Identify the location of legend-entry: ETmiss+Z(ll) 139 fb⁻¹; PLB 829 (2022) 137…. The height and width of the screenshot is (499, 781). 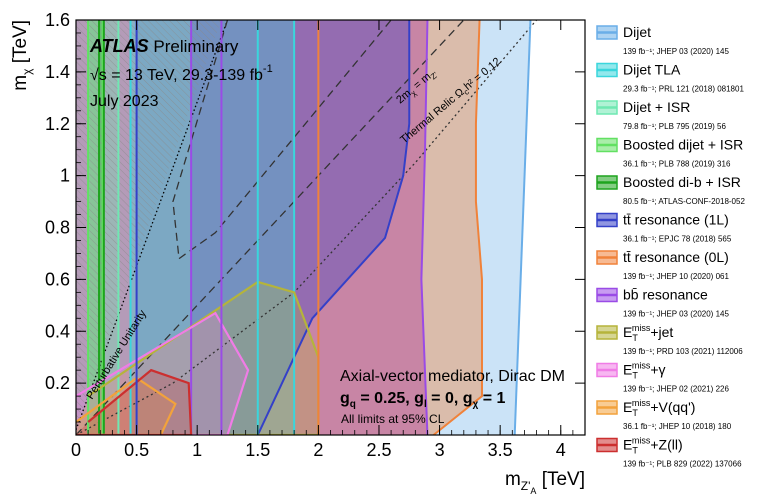
(669, 452).